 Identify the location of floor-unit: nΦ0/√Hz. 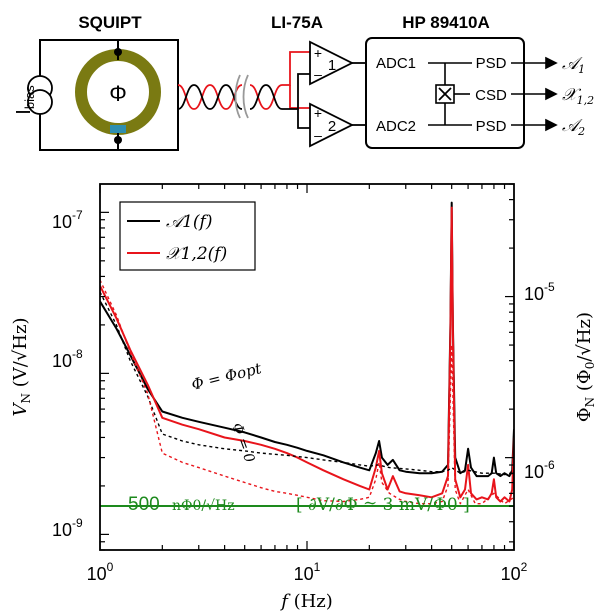
(203, 506).